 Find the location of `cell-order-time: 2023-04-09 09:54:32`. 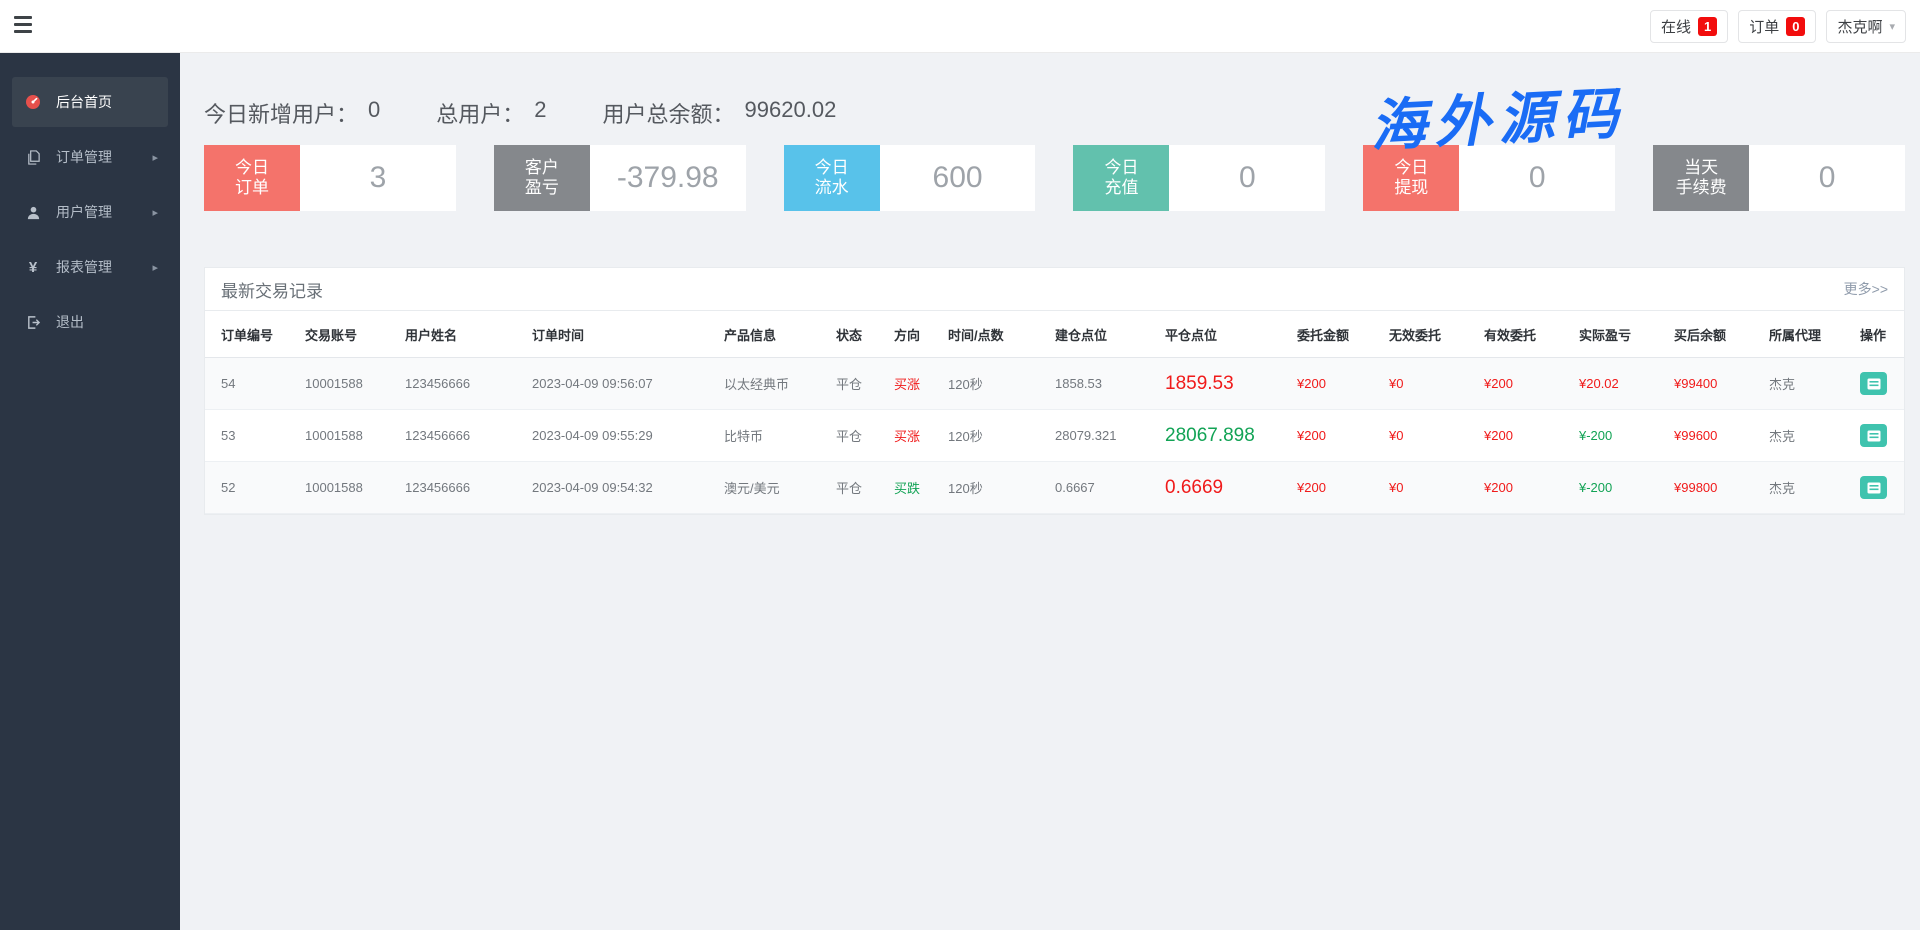

cell-order-time: 2023-04-09 09:54:32 is located at coordinates (592, 487).